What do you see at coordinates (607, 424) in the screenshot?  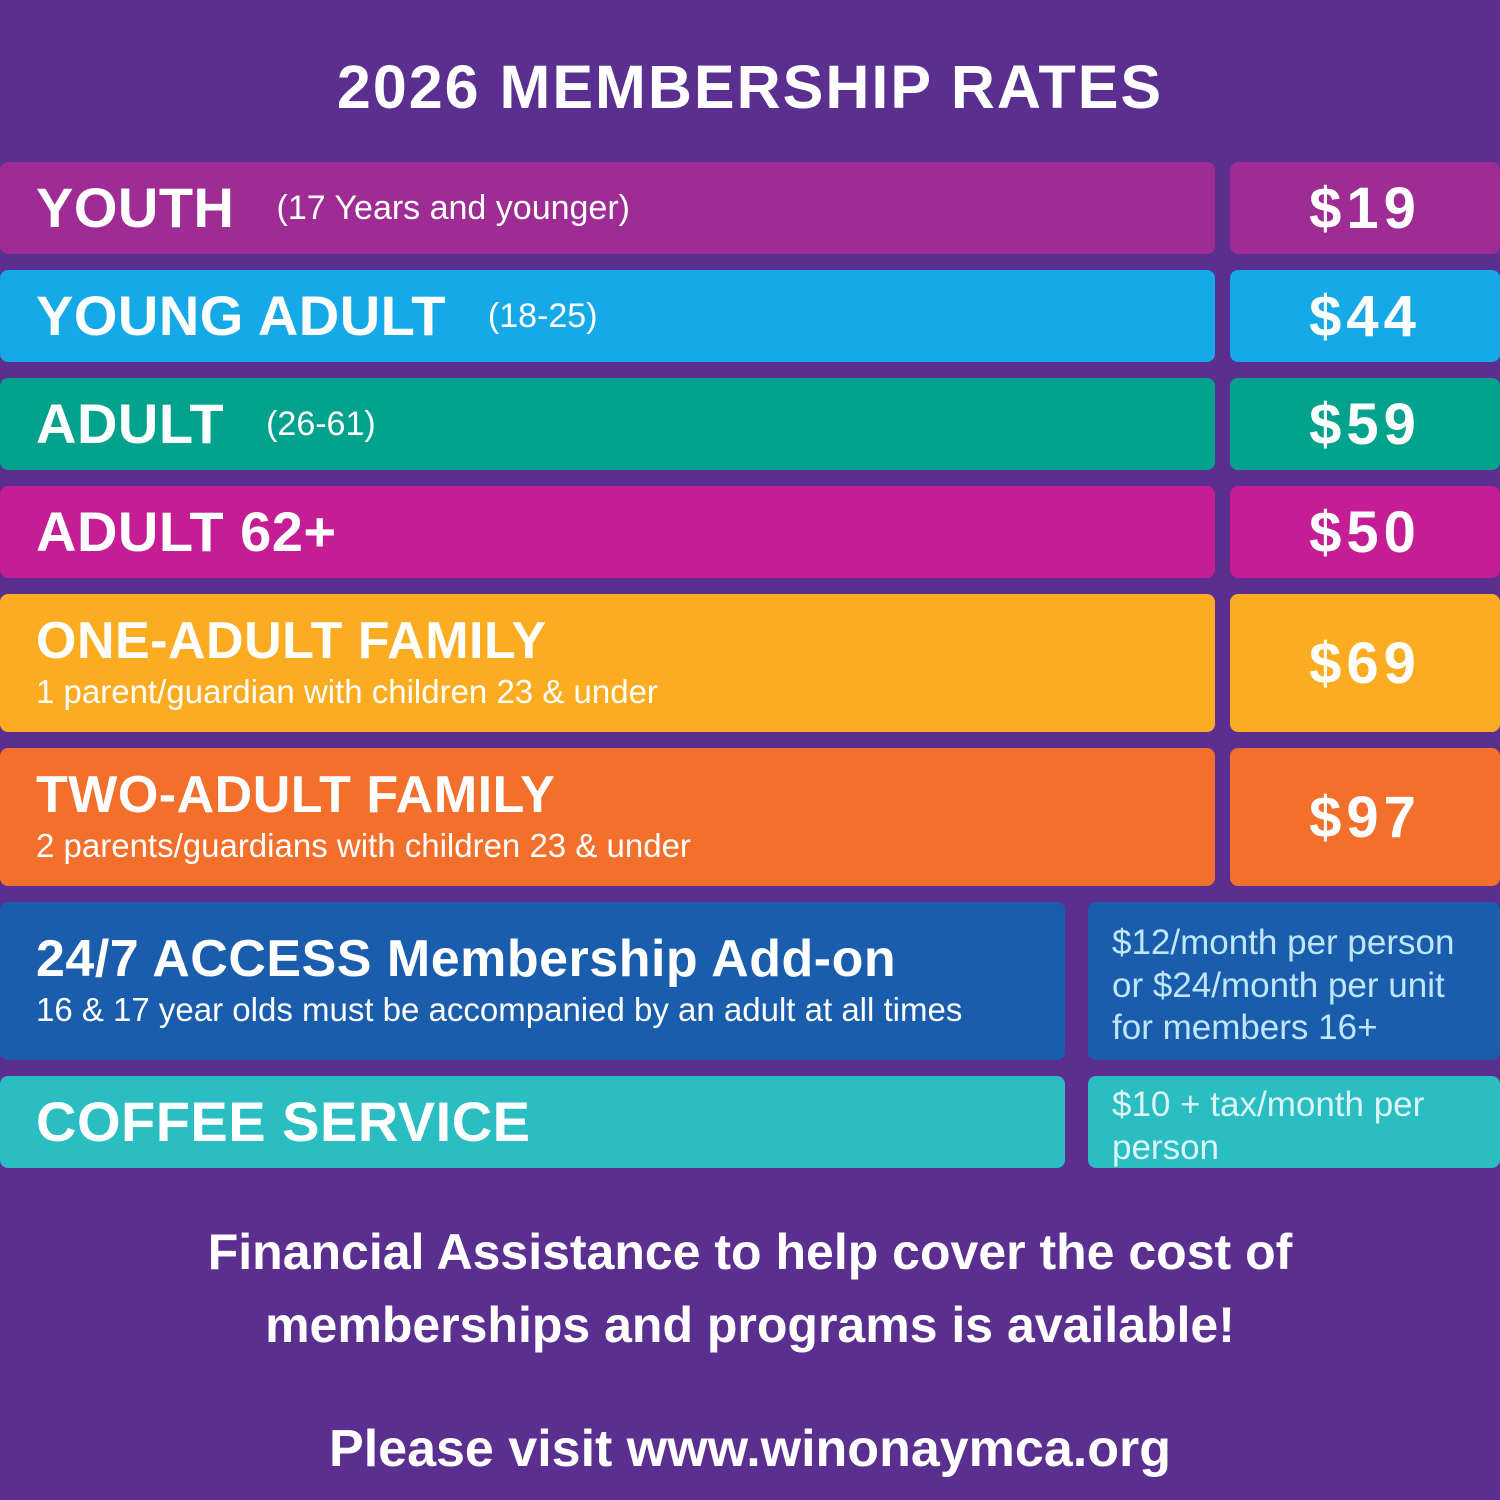 I see `rate-label-panel: ADULT (26-61)` at bounding box center [607, 424].